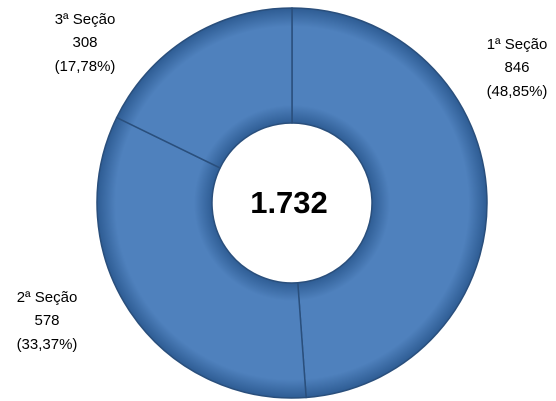  What do you see at coordinates (47, 297) in the screenshot?
I see `slice-label: 2ª Seção` at bounding box center [47, 297].